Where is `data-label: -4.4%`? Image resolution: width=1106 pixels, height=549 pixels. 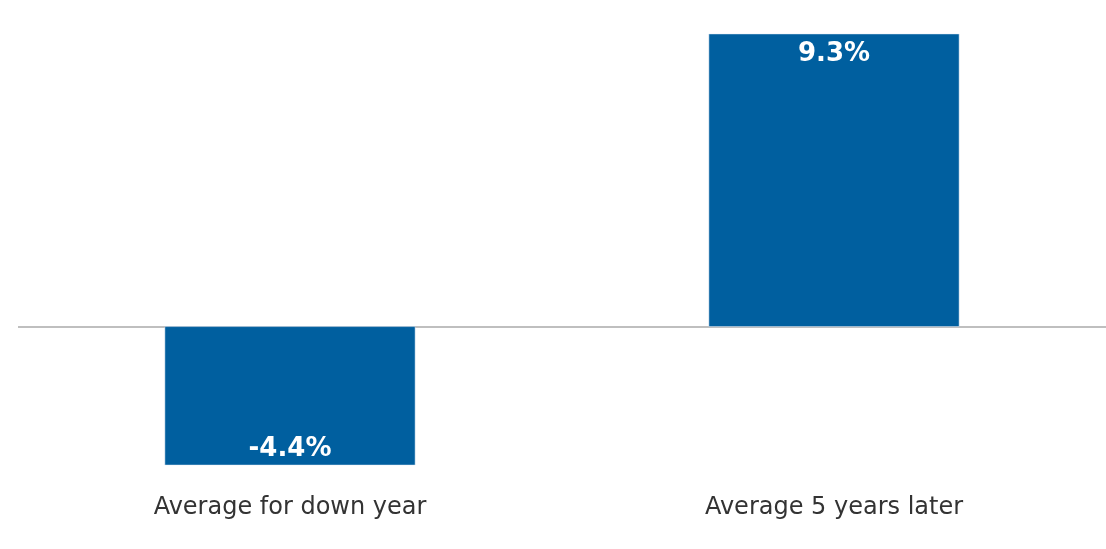 data-label: -4.4% is located at coordinates (290, 447).